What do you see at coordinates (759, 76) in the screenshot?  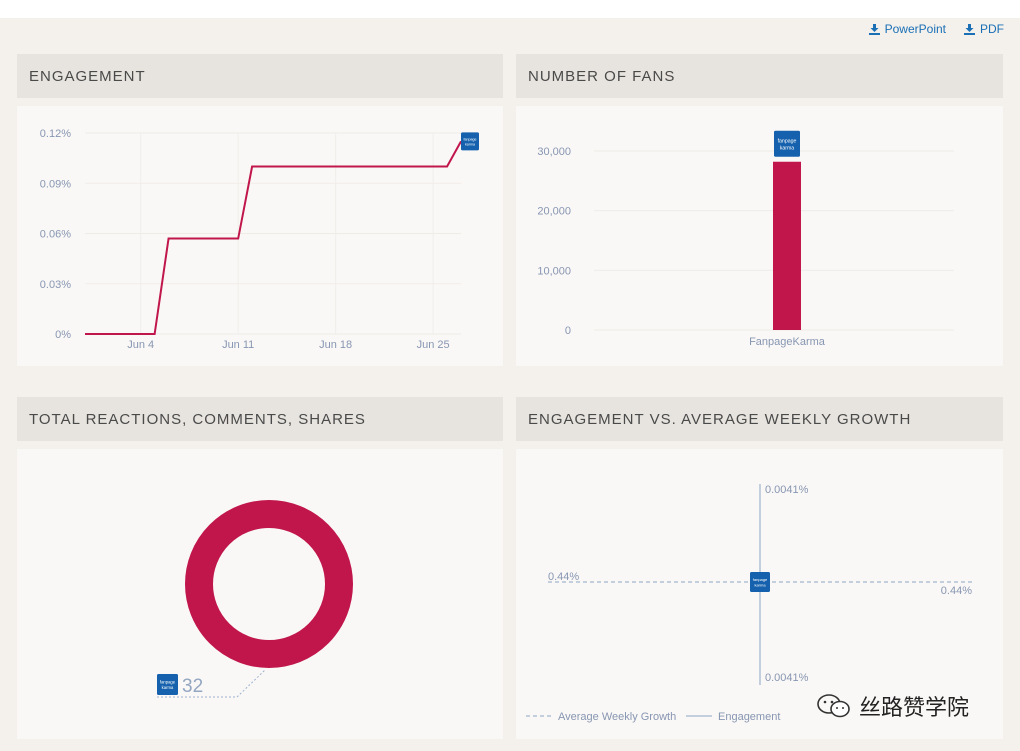 I see `panel-header: NUMBER OF FANS` at bounding box center [759, 76].